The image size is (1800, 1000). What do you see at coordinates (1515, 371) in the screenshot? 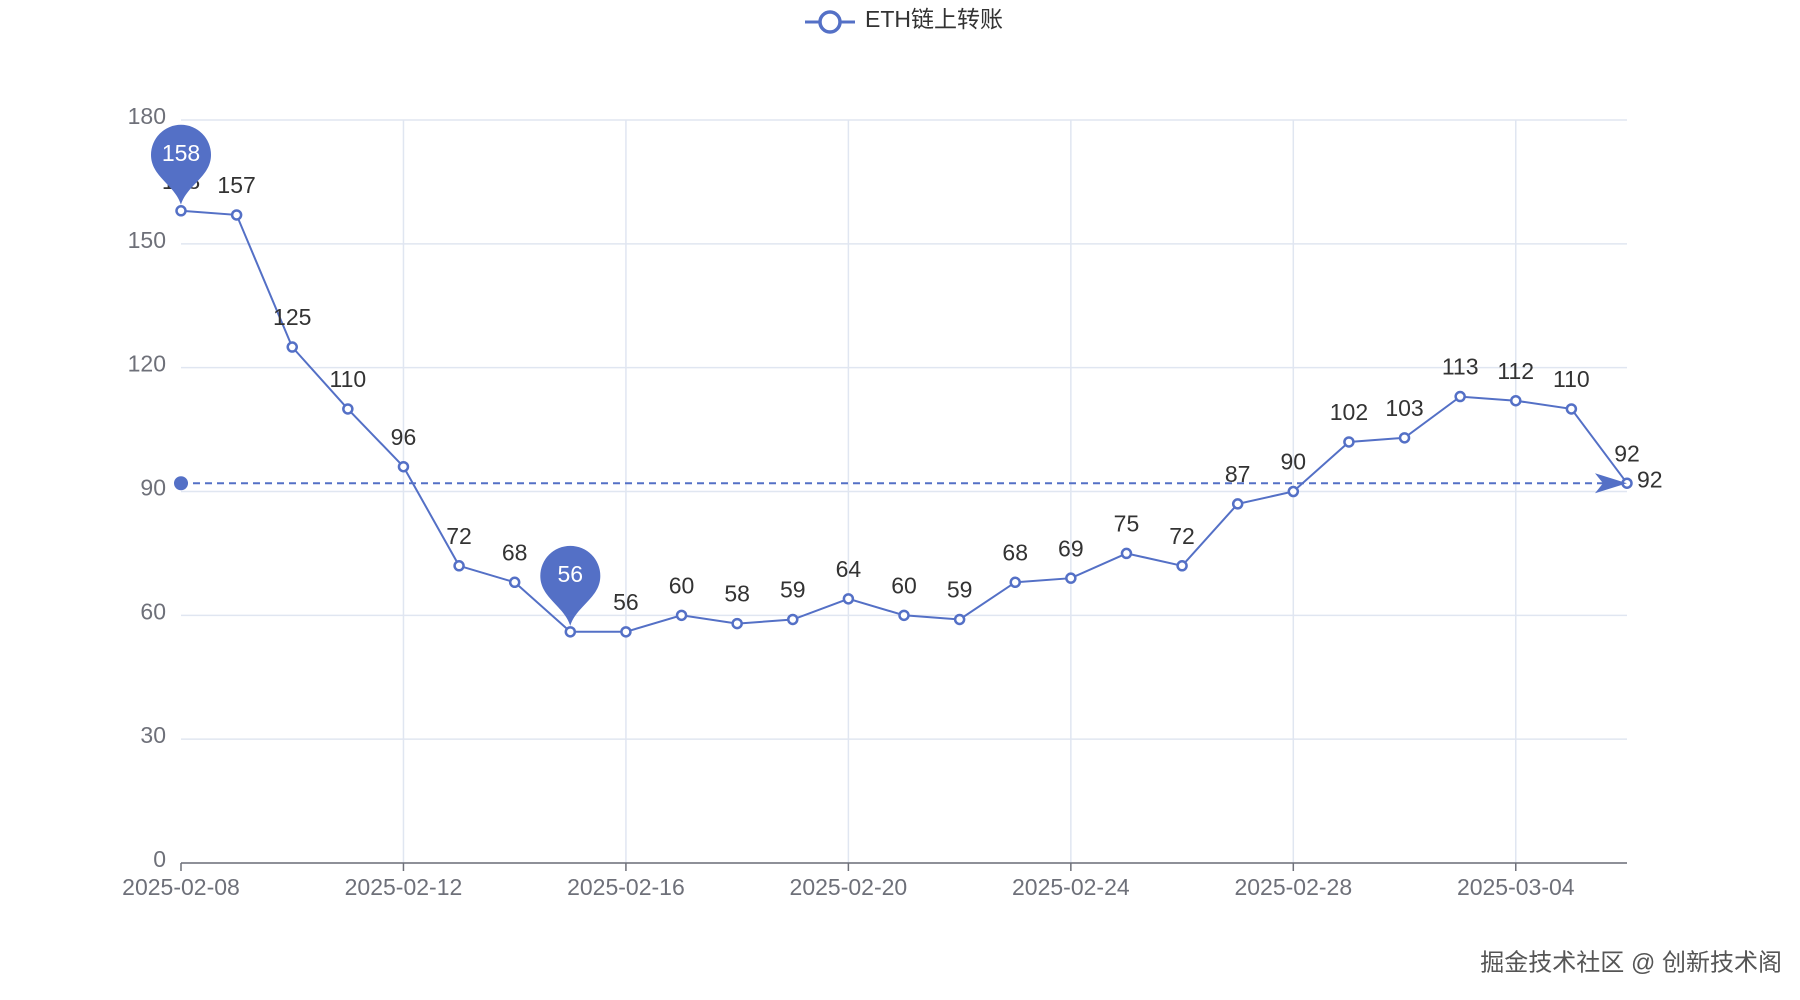
I see `data-label: 112` at bounding box center [1515, 371].